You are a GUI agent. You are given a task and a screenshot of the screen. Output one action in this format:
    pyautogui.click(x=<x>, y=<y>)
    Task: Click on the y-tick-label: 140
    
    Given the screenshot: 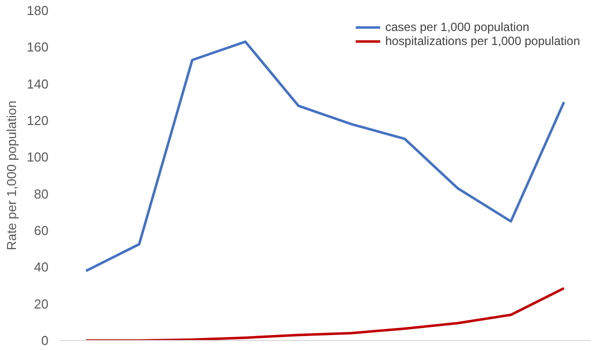 What is the action you would take?
    pyautogui.click(x=37, y=84)
    